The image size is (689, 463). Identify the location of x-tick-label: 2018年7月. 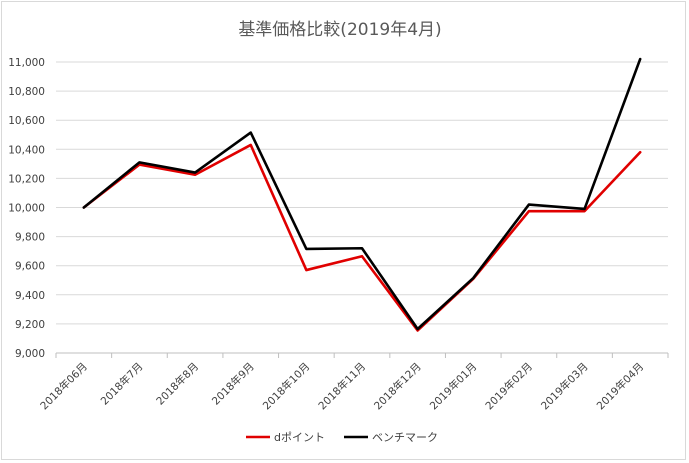
(122, 384).